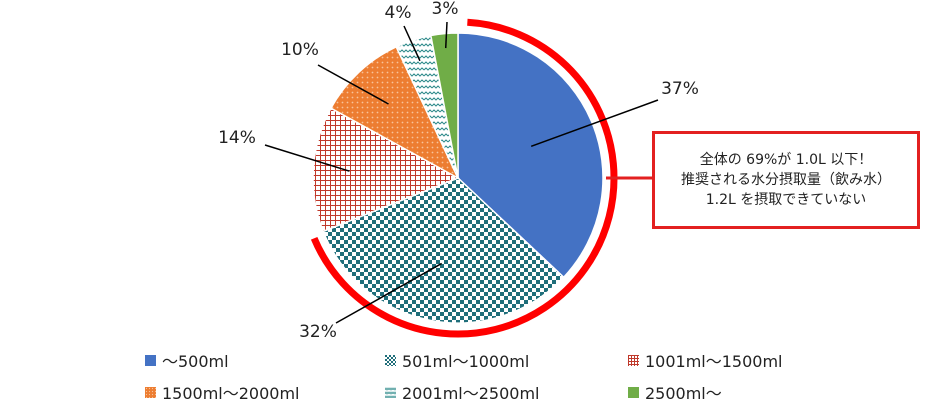 The width and height of the screenshot is (936, 409). What do you see at coordinates (389, 293) in the screenshot?
I see `leader-line-501-1000ml` at bounding box center [389, 293].